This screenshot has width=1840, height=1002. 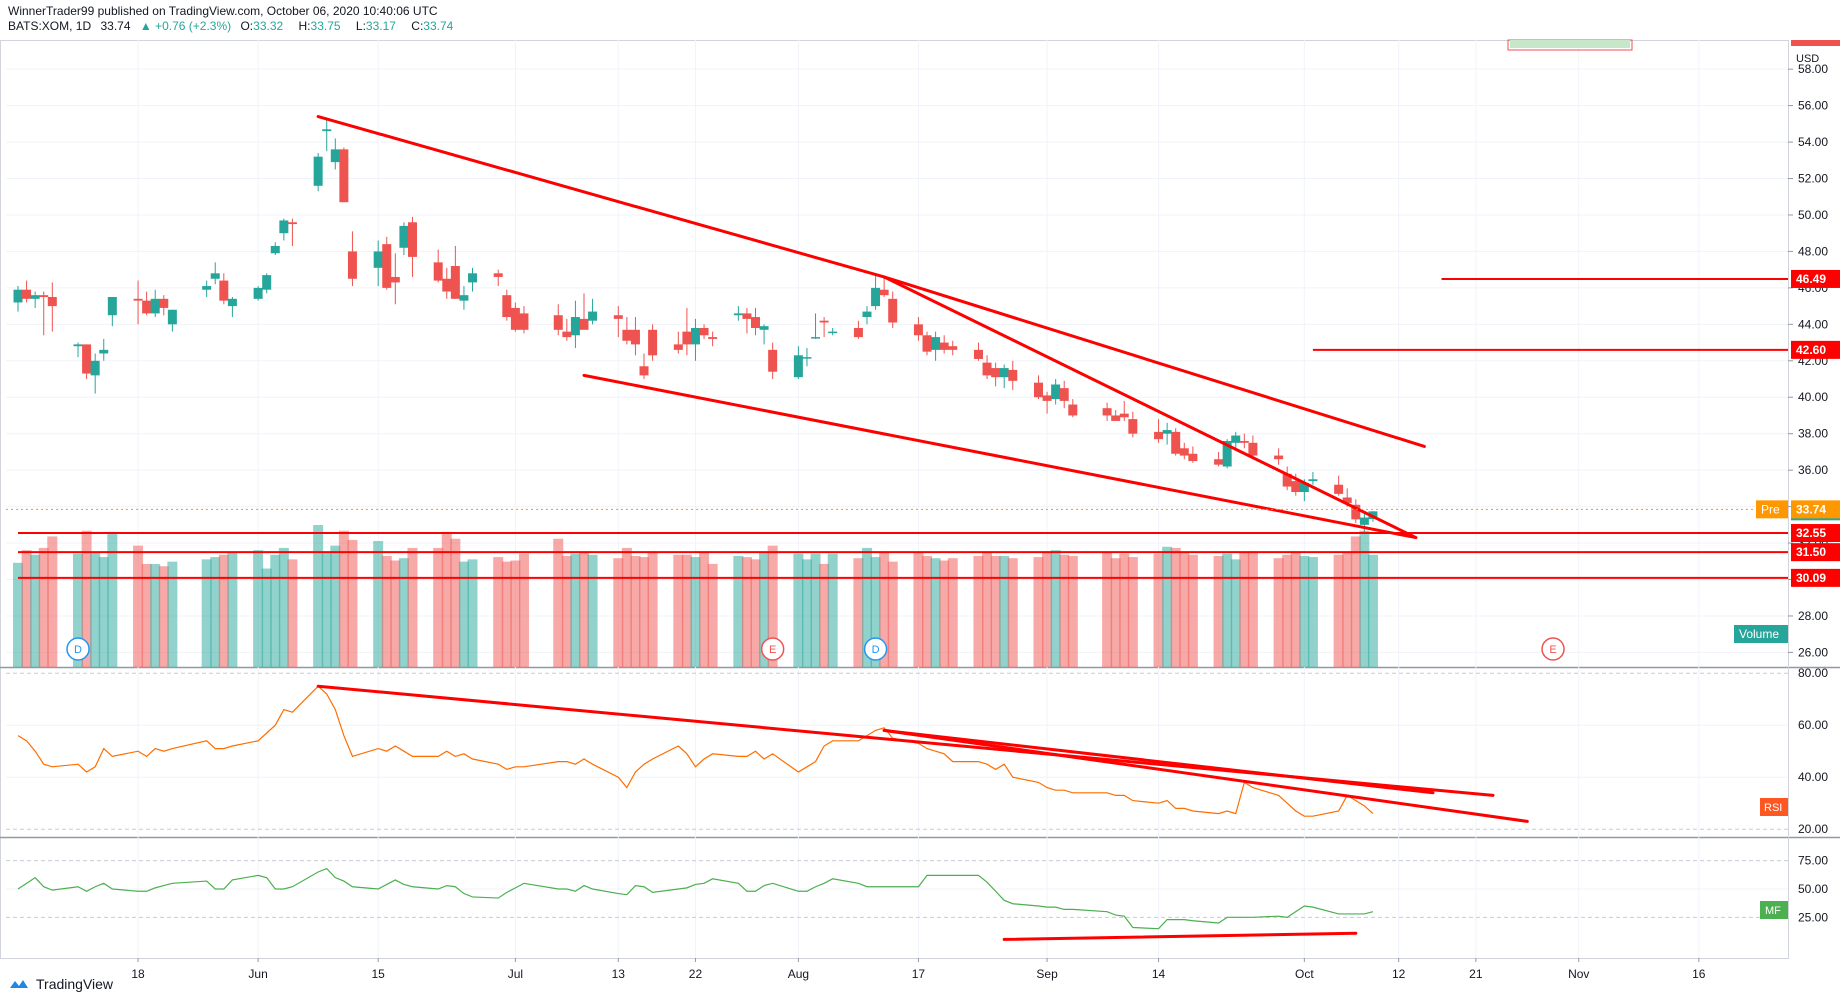 What do you see at coordinates (264, 26) in the screenshot?
I see `ohlc-open: O:33.32` at bounding box center [264, 26].